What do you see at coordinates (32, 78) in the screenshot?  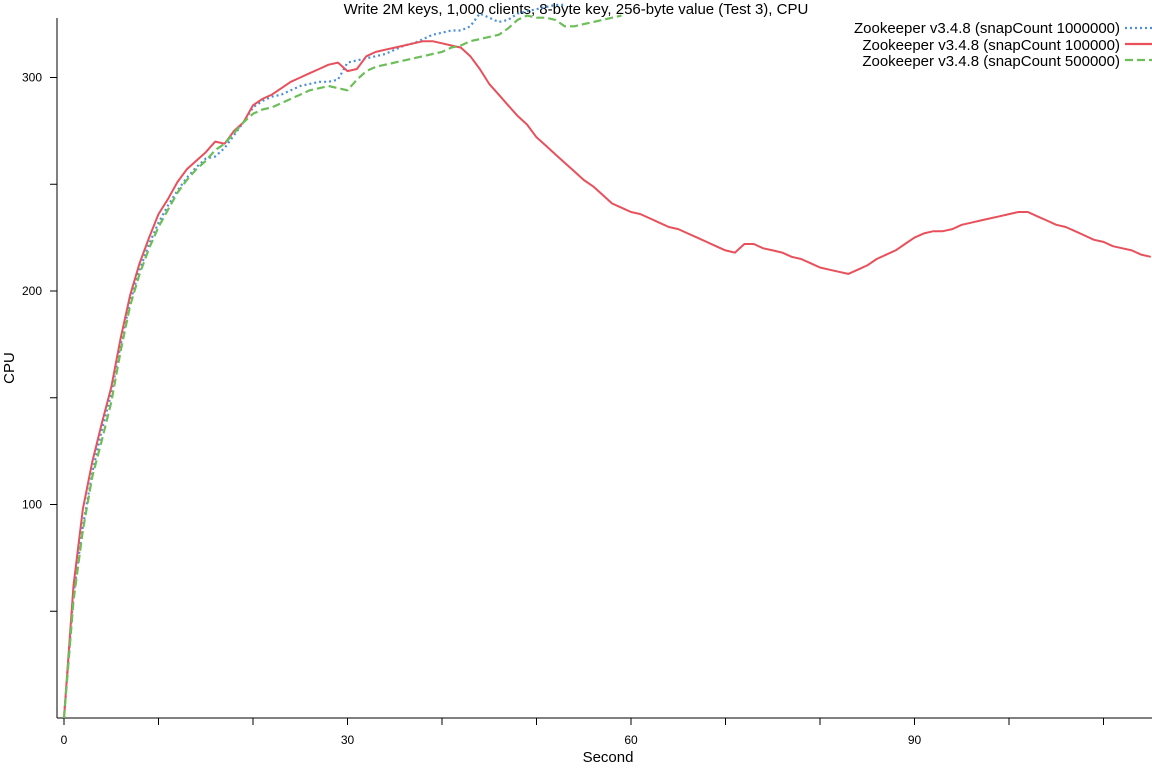 I see `y-tick-label: 300` at bounding box center [32, 78].